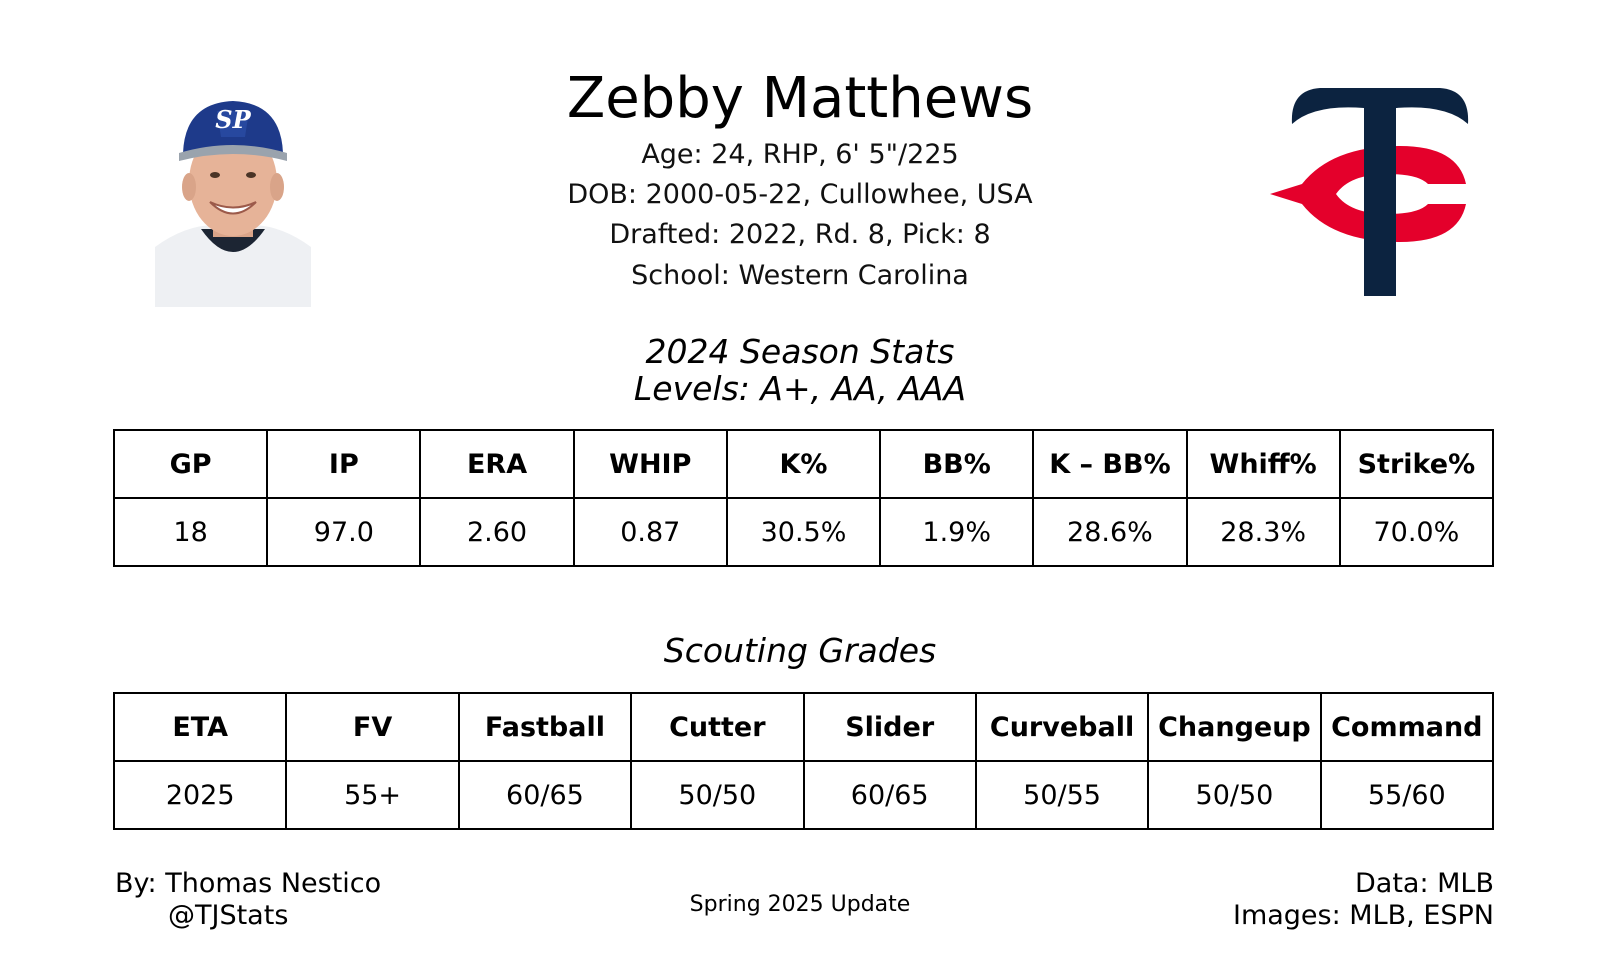 Image resolution: width=1600 pixels, height=970 pixels. I want to click on grade-header: Slider, so click(889, 727).